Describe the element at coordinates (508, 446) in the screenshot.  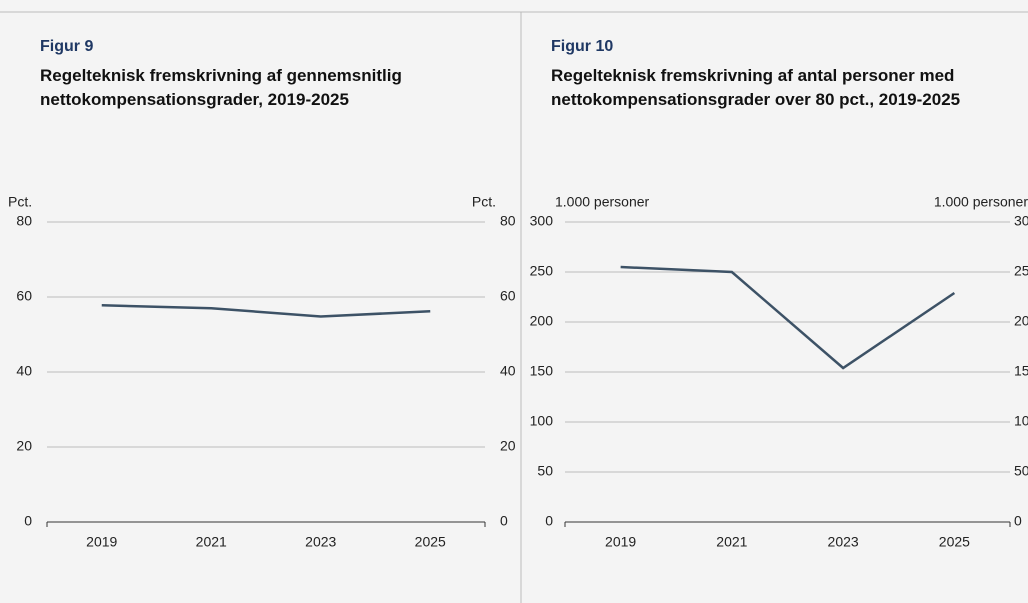
I see `y2-tick-label: 20` at that location.